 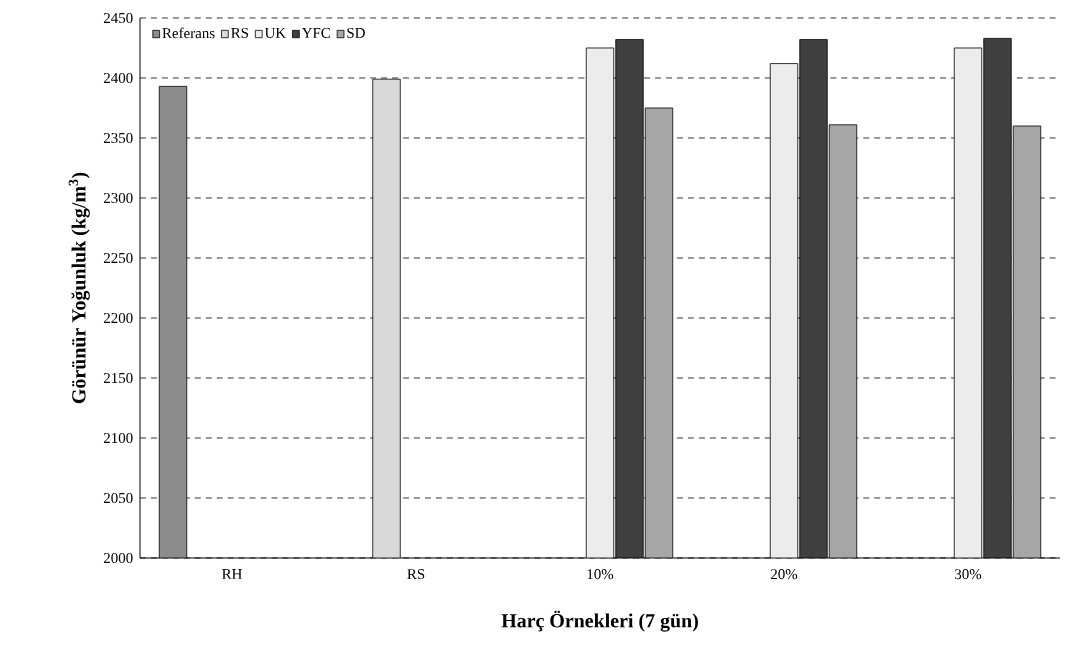 What do you see at coordinates (118, 438) in the screenshot?
I see `y-tick-label: 2100` at bounding box center [118, 438].